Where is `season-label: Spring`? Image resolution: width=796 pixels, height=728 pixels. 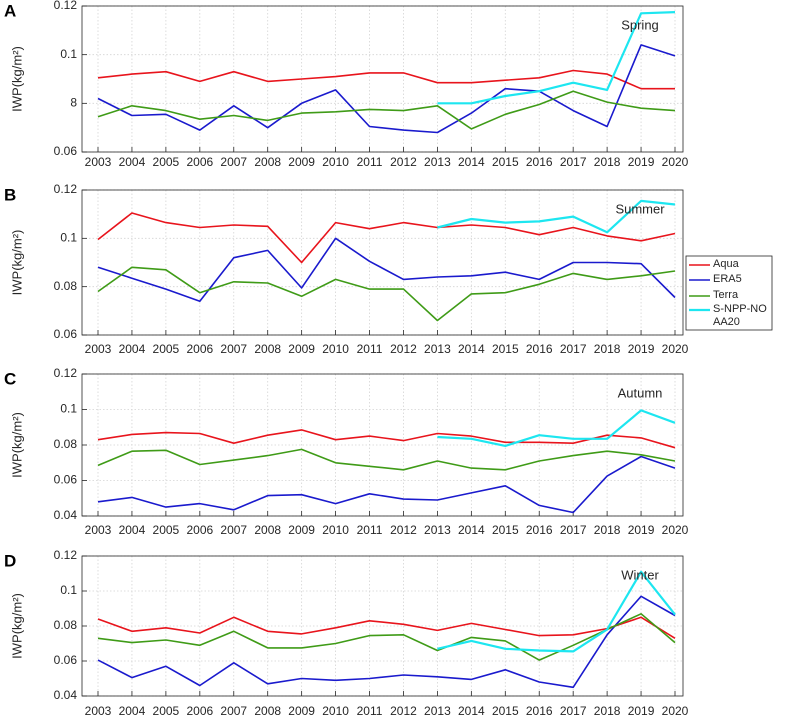
season-label: Spring is located at coordinates (640, 24).